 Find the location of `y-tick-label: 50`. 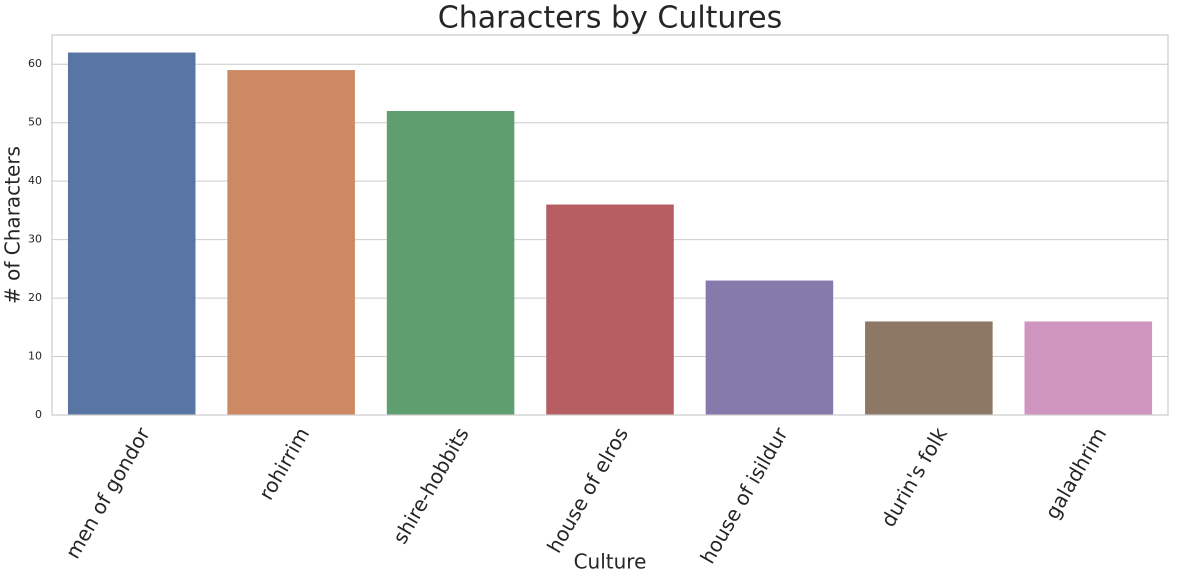

y-tick-label: 50 is located at coordinates (35, 122).